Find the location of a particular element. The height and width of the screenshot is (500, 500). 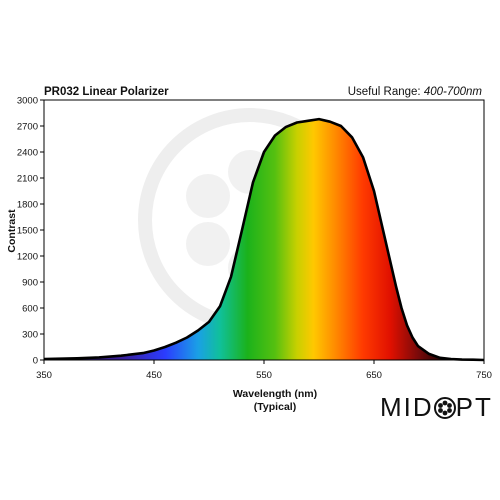

y-axis-label: Contrast is located at coordinates (12, 231).